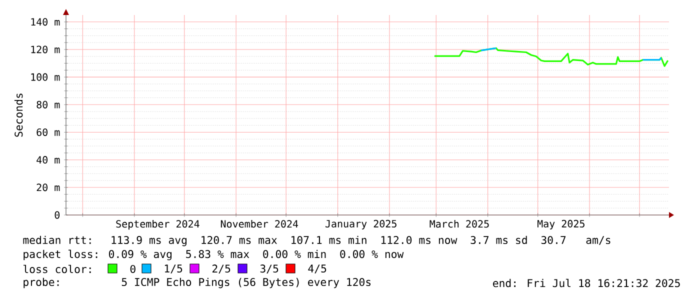  Describe the element at coordinates (57, 269) in the screenshot. I see `legend-title: loss color:` at that location.